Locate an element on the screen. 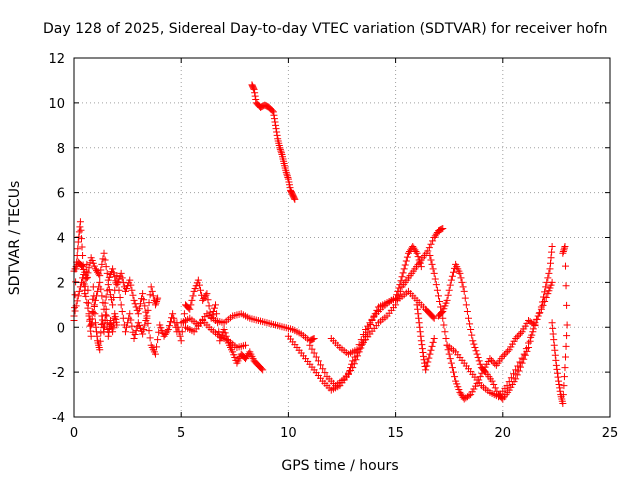 The height and width of the screenshot is (480, 640). y-tick-label: 2 is located at coordinates (61, 283).